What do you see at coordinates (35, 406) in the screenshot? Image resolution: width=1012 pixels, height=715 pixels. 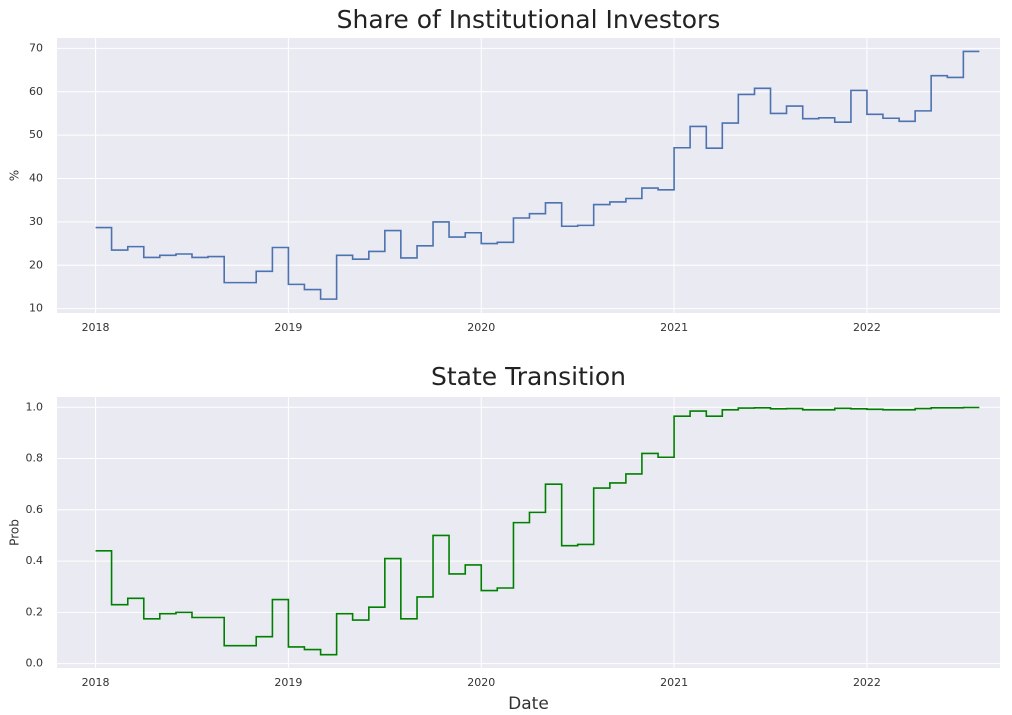 I see `y-tick-label: 1.0` at bounding box center [35, 406].